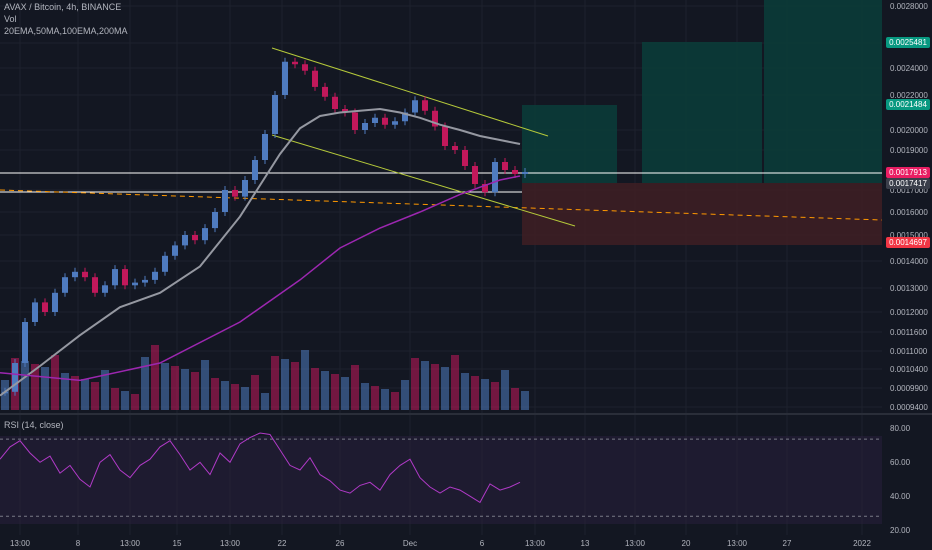 The image size is (932, 550). What do you see at coordinates (787, 543) in the screenshot?
I see `x-tick-label: 27` at bounding box center [787, 543].